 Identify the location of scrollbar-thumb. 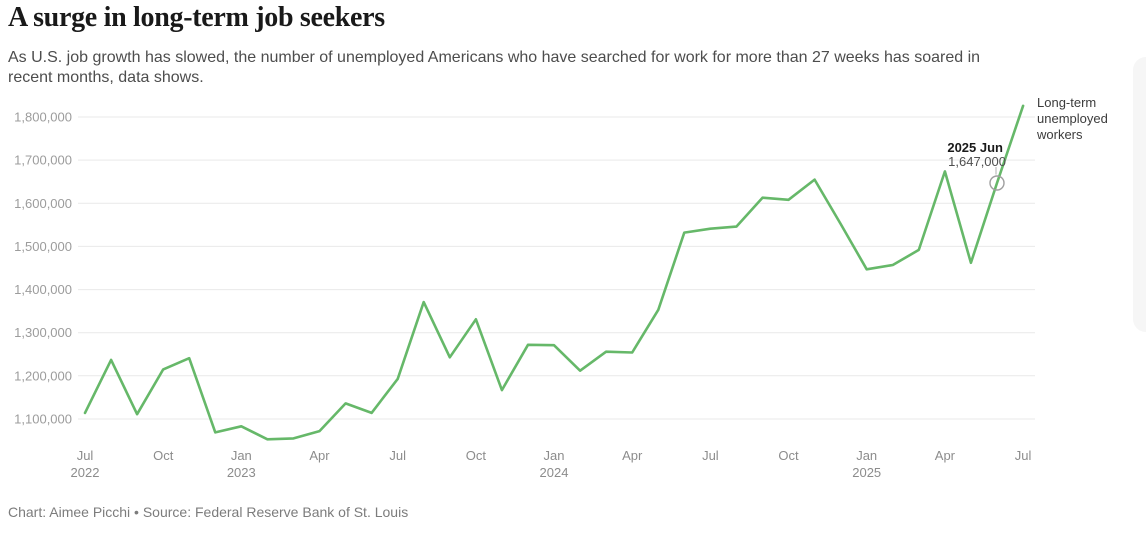
(1139, 194).